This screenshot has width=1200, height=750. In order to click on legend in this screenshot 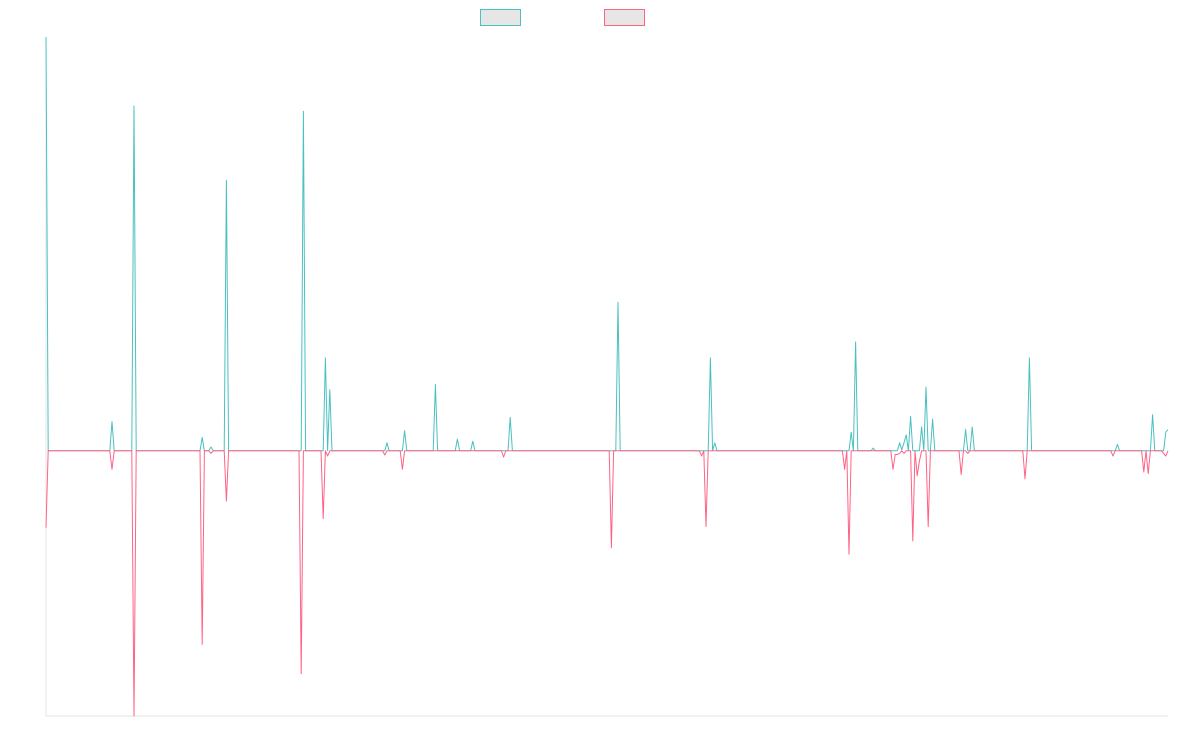, I will do `click(562, 17)`.